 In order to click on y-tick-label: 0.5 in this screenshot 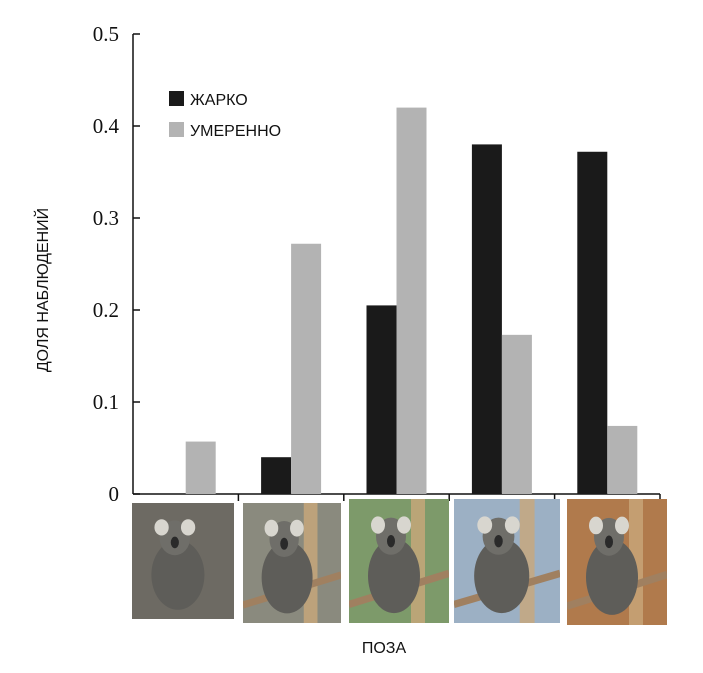, I will do `click(106, 34)`.